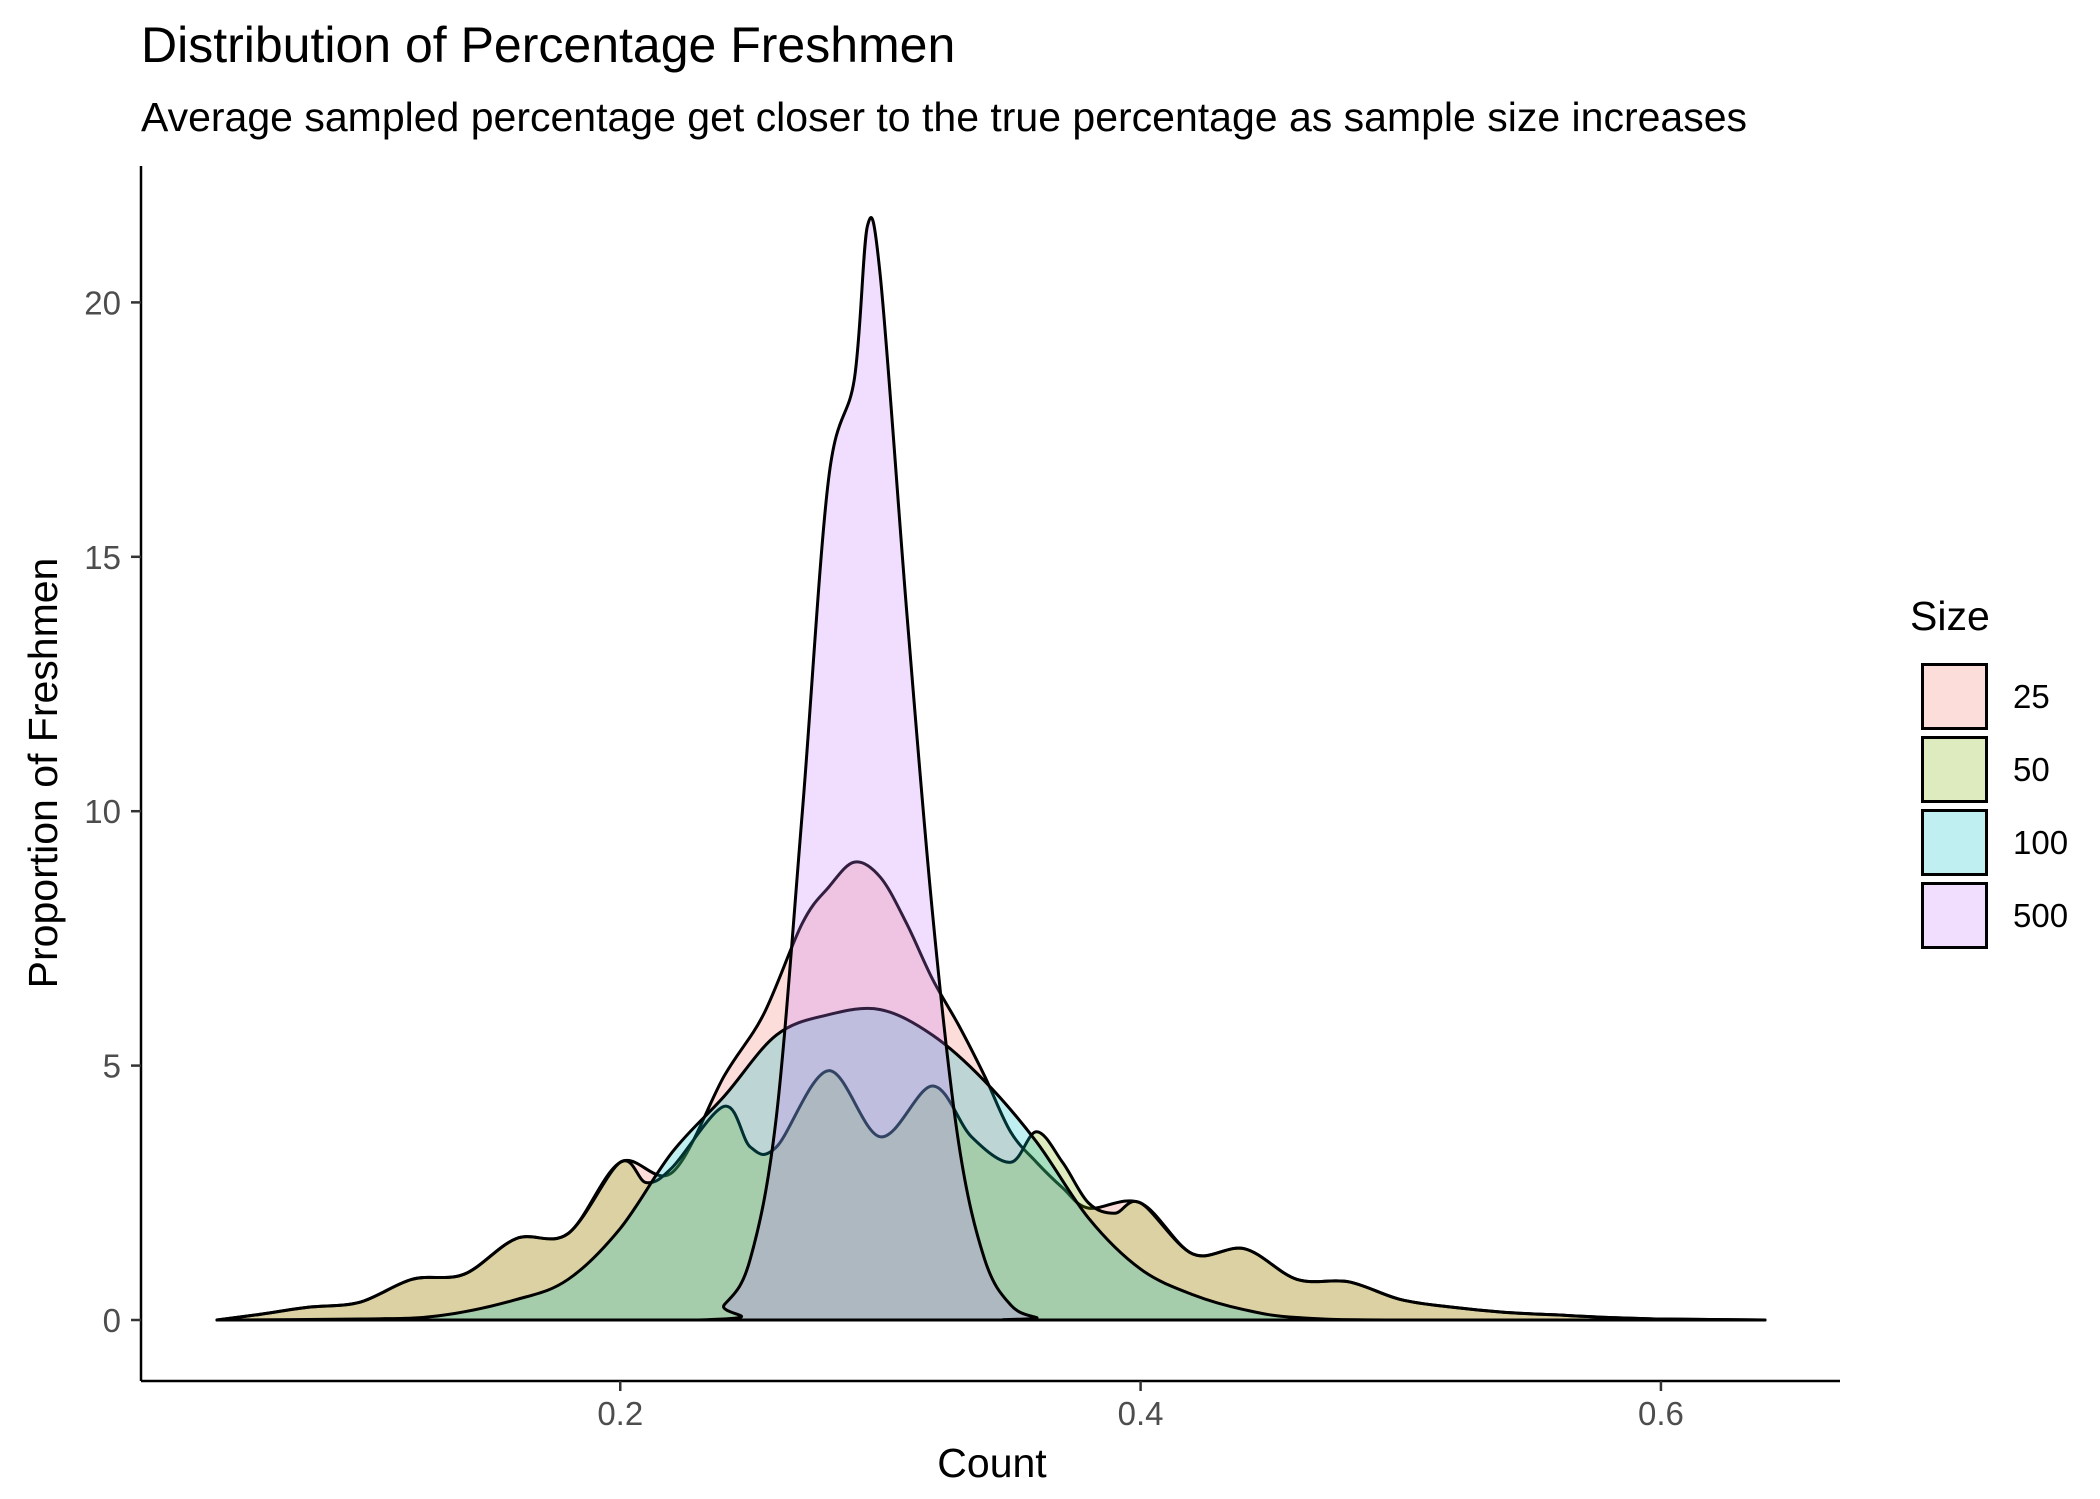 This screenshot has height=1499, width=2100. What do you see at coordinates (112, 1320) in the screenshot?
I see `y-tick-label: 0` at bounding box center [112, 1320].